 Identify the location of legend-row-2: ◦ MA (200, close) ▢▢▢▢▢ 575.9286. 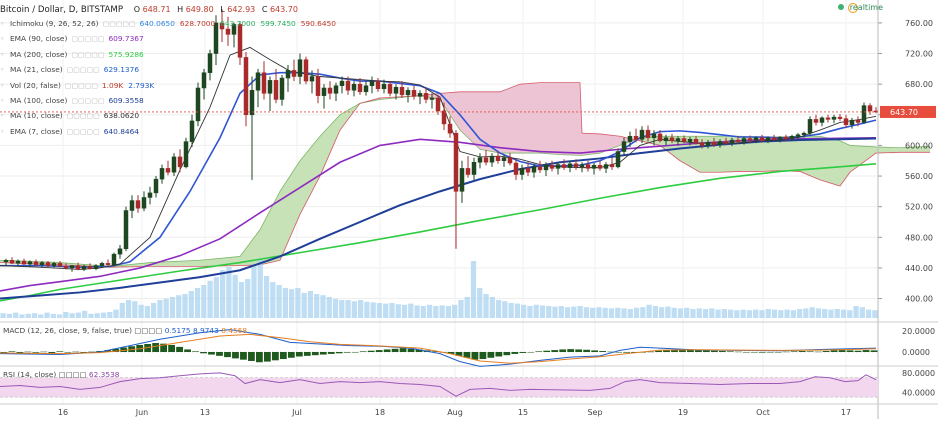
(74, 55).